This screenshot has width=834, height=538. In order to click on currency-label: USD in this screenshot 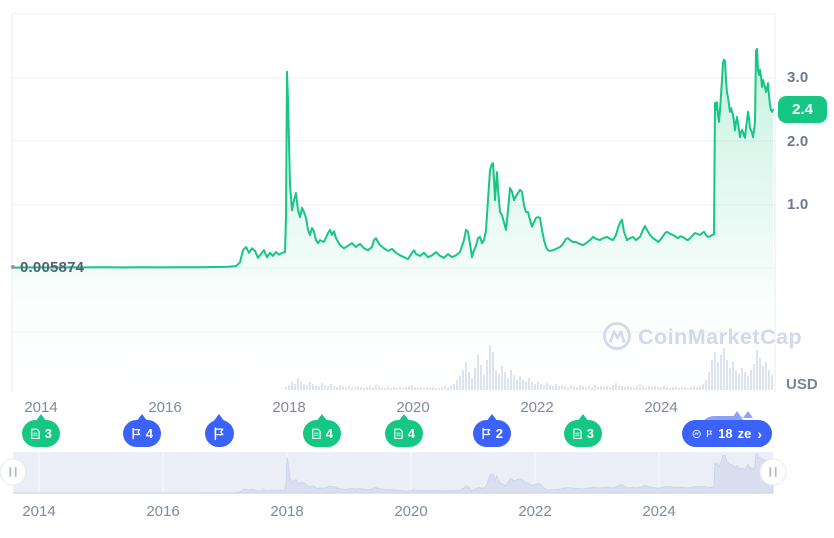, I will do `click(802, 384)`.